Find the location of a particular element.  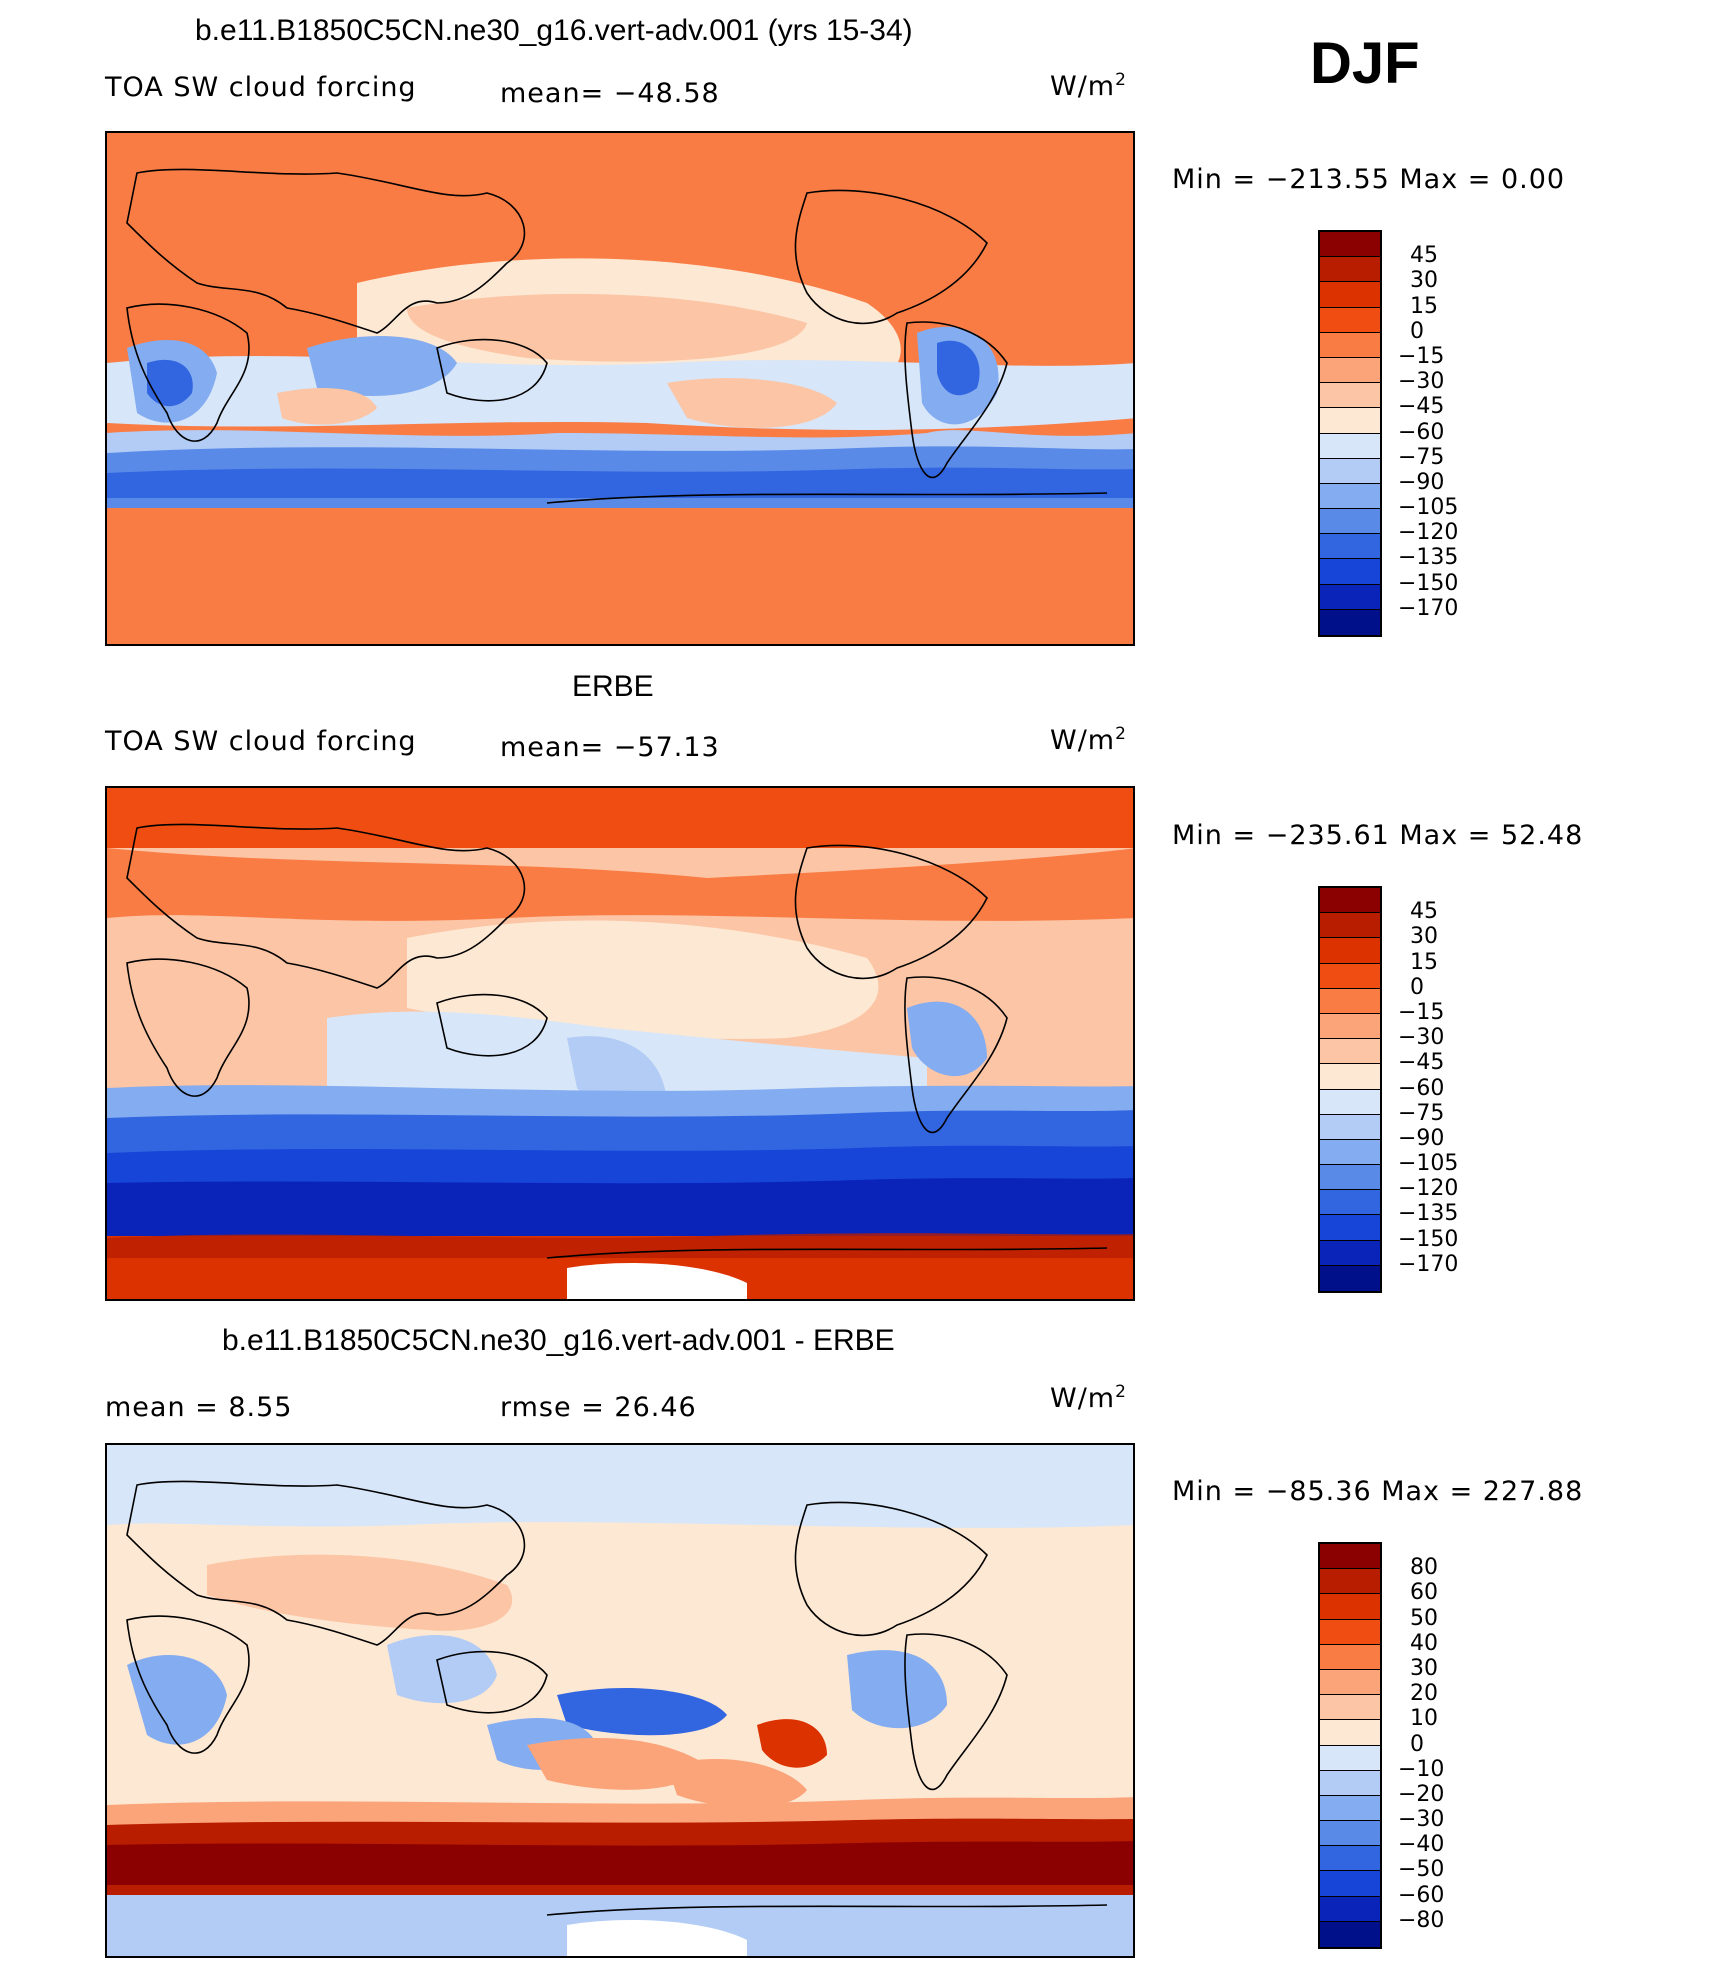

colorbar-tick-label: −45 is located at coordinates (1421, 1063).